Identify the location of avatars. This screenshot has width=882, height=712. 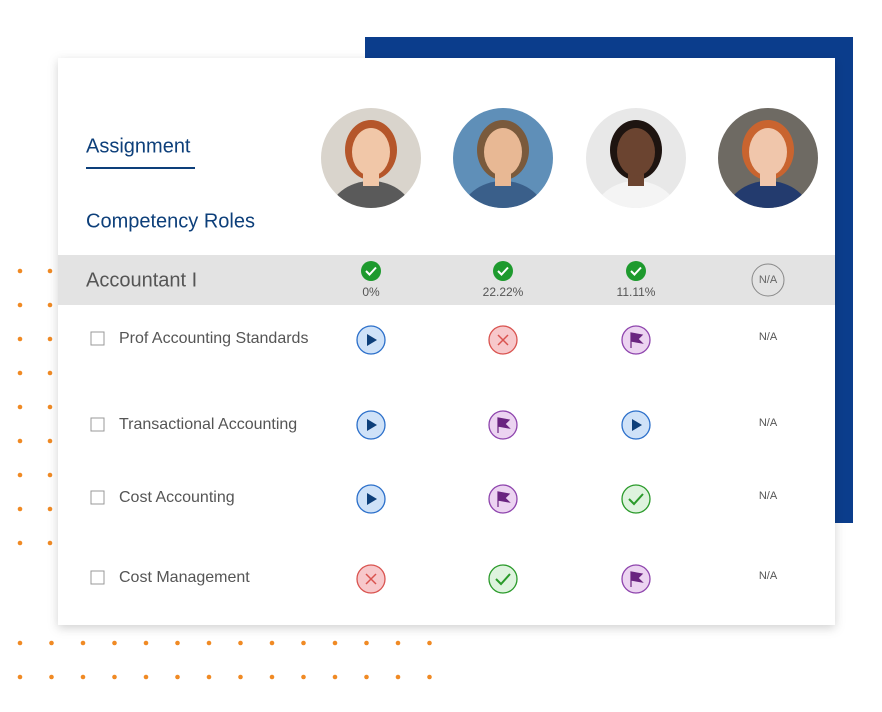
(569, 158).